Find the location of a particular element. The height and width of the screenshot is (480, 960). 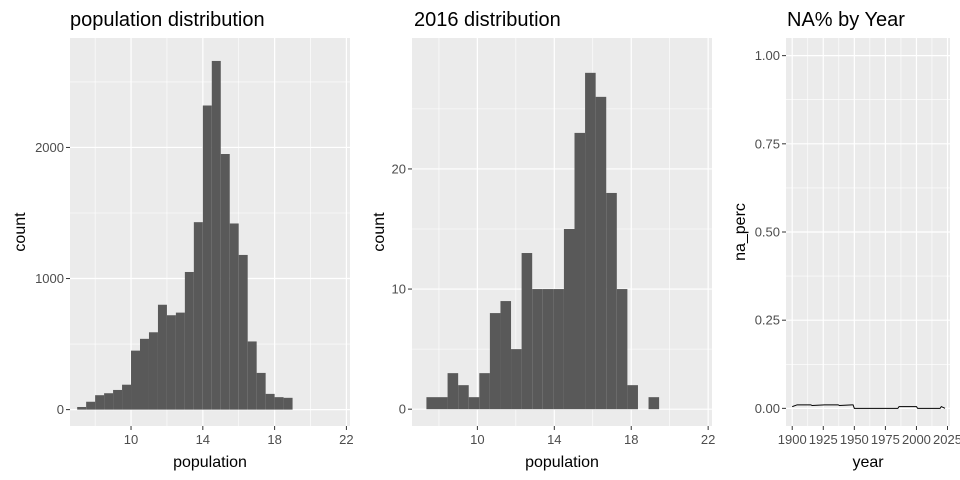

y-tick-label: 0.25 is located at coordinates (767, 320).